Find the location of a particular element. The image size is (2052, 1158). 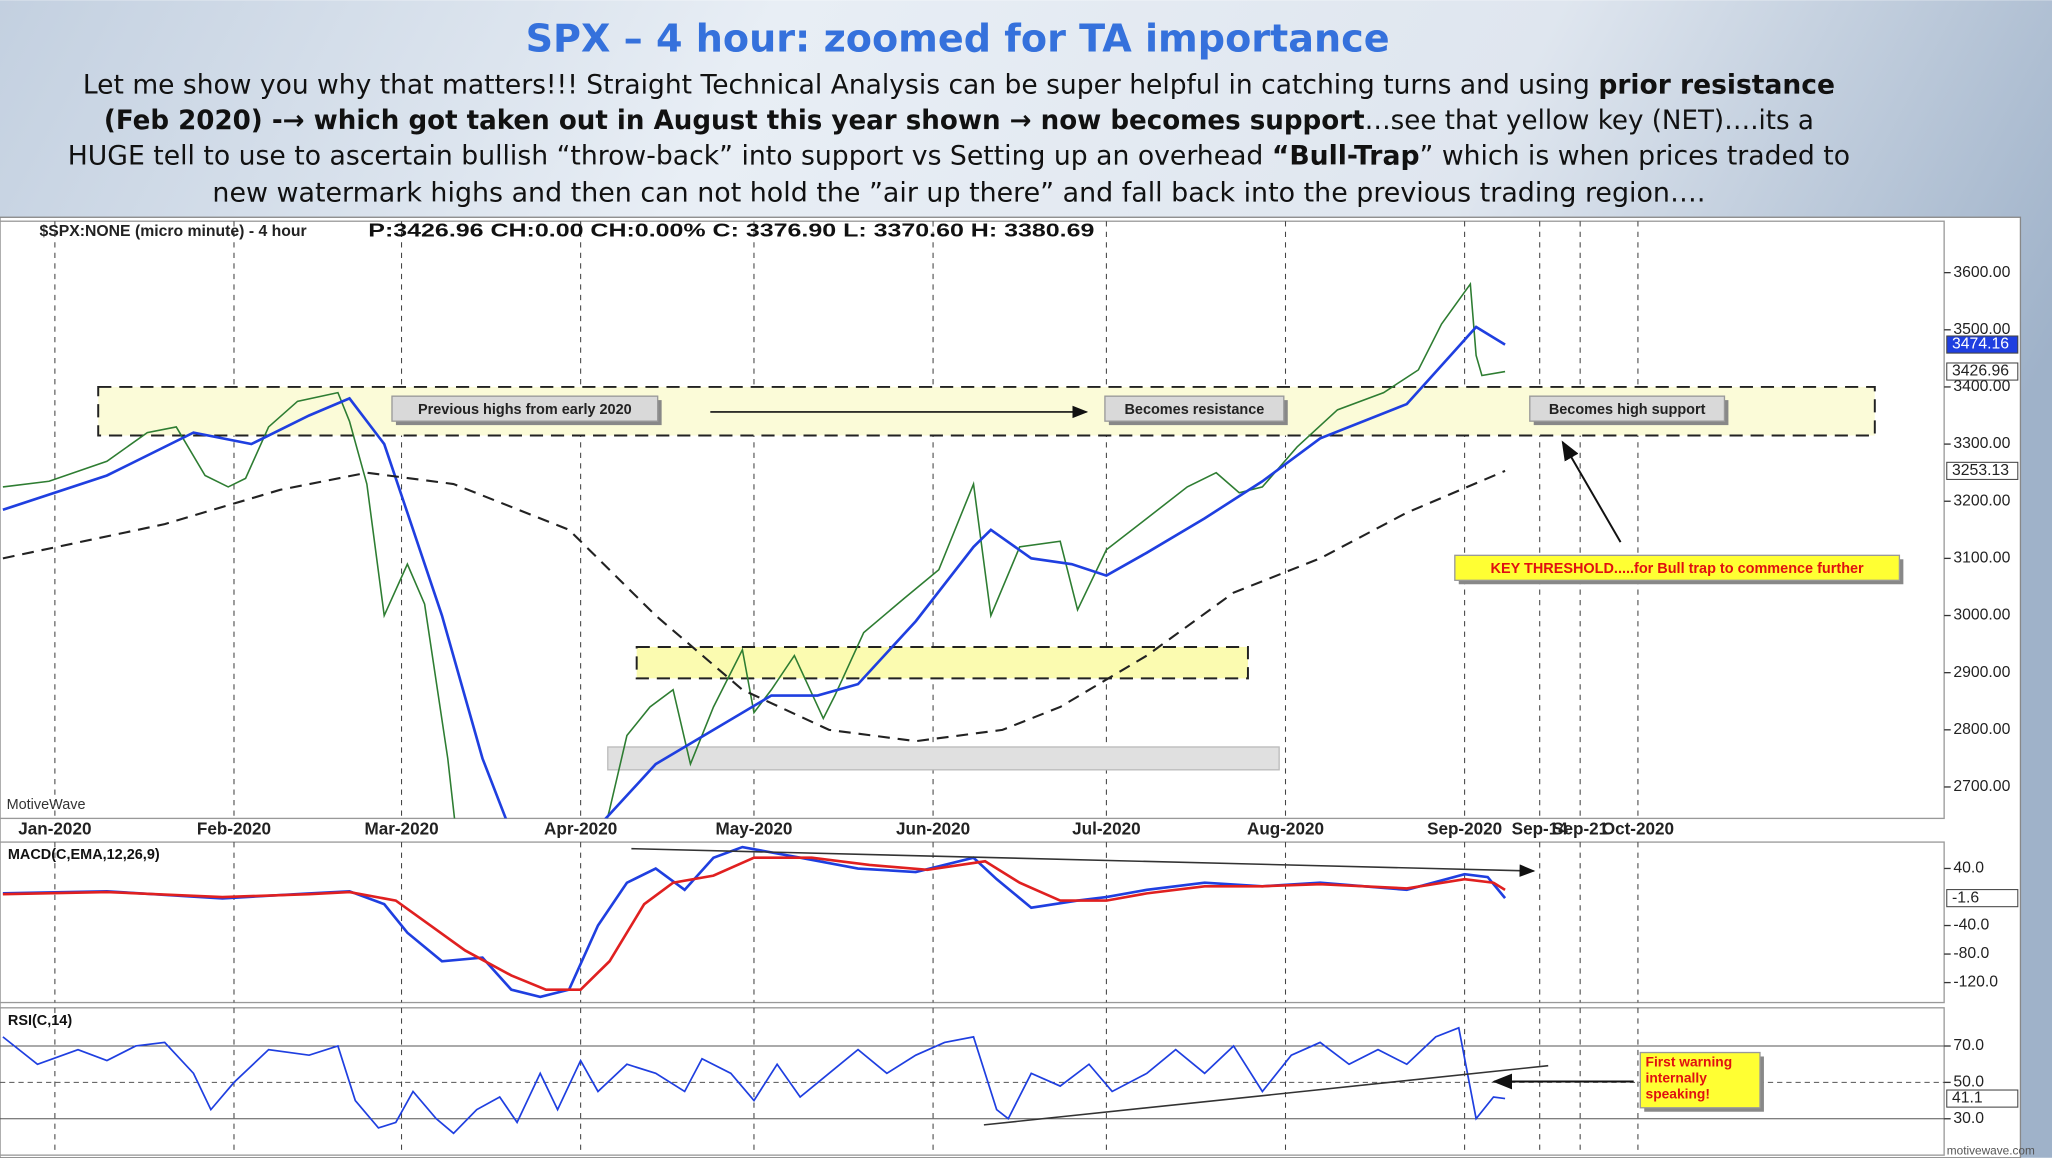

annotation-text: Becomes high support is located at coordinates (1627, 410).